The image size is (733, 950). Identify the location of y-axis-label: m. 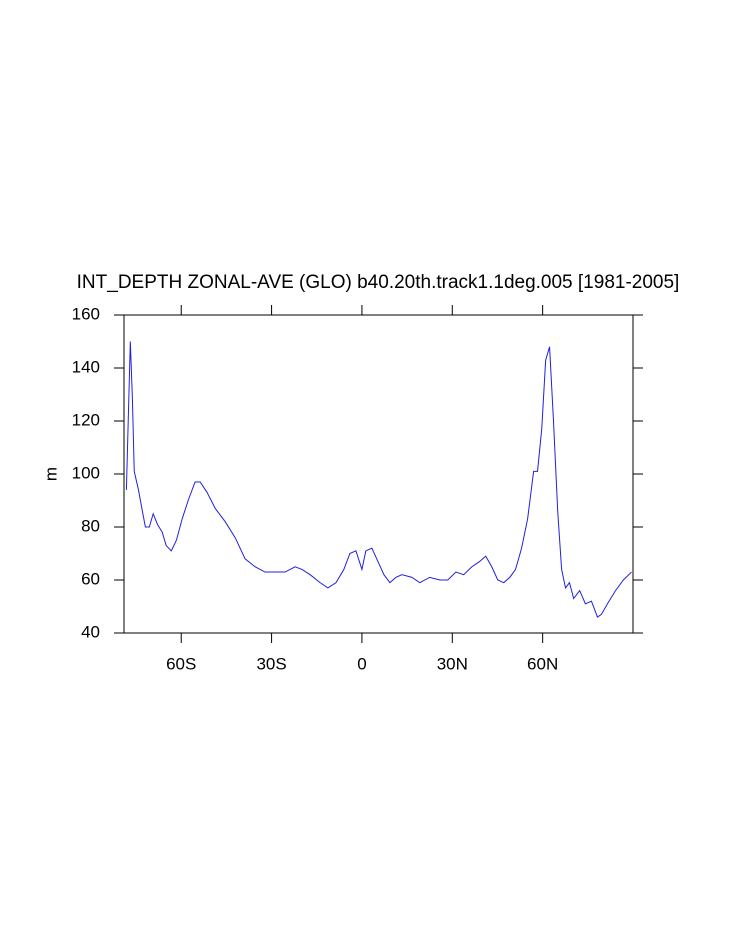
(50, 474).